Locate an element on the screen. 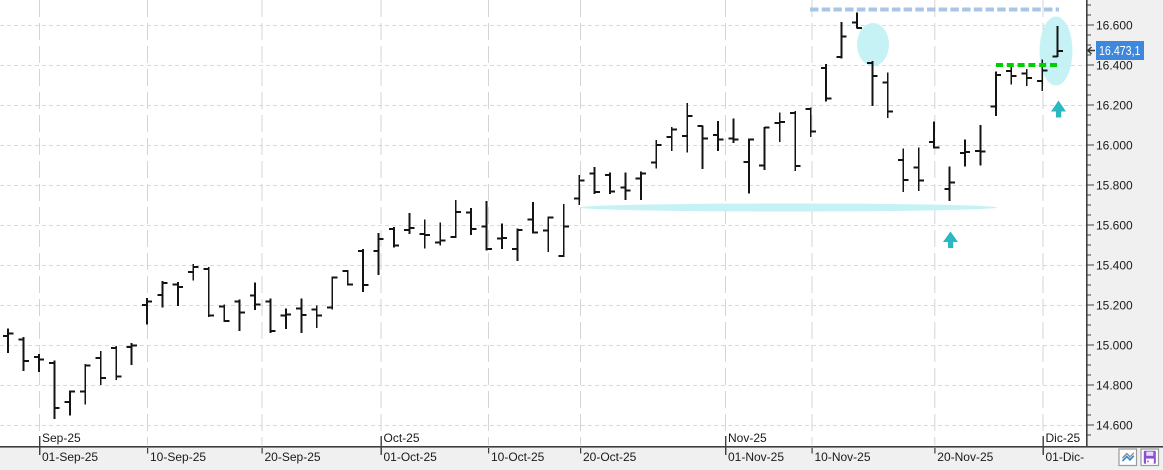 The width and height of the screenshot is (1163, 470). svg-text: 15.400 is located at coordinates (1114, 266).